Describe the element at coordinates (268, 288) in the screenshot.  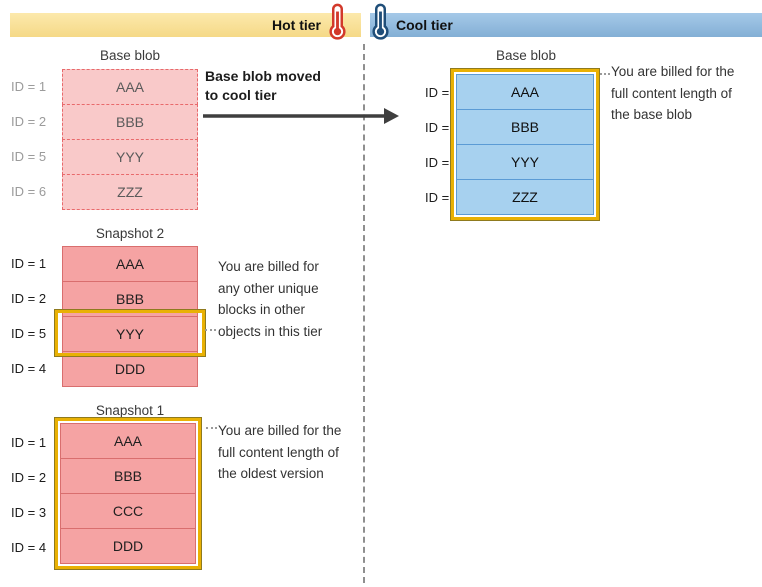
I see `note-line: any other unique` at that location.